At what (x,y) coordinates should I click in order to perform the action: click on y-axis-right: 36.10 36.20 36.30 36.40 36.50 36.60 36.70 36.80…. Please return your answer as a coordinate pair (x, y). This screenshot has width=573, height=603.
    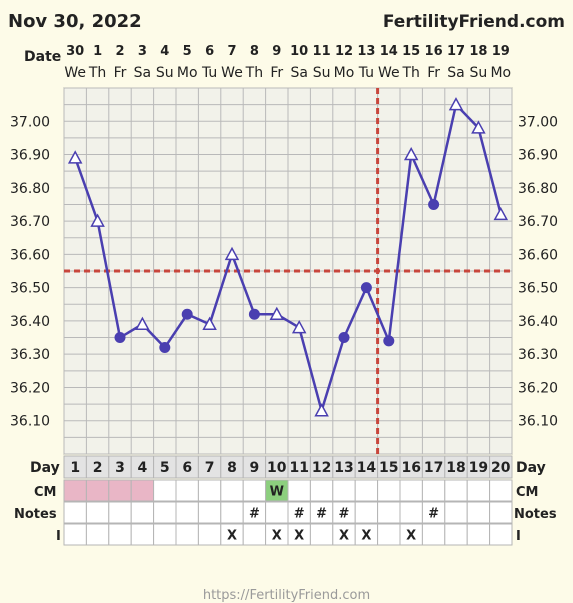
    Looking at the image, I should click on (538, 271).